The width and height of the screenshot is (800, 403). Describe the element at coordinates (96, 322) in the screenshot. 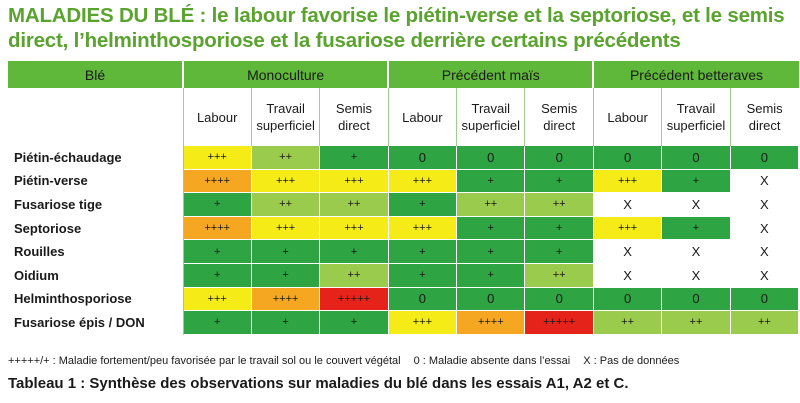

I see `row-label: Fusariose épis / DON` at that location.